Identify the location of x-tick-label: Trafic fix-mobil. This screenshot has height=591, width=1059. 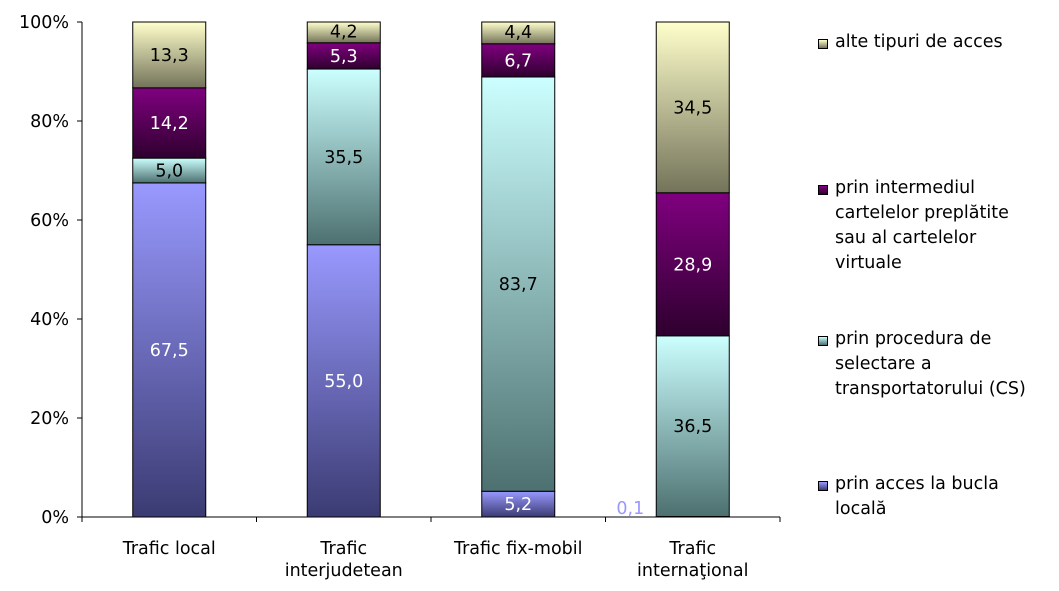
(518, 549).